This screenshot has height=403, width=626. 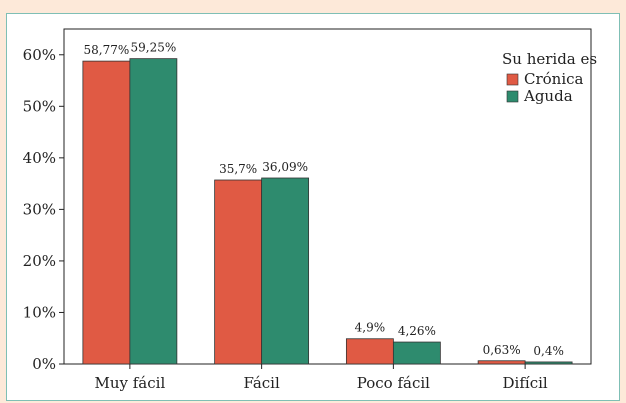 What do you see at coordinates (549, 59) in the screenshot?
I see `legend-title: Su herida es` at bounding box center [549, 59].